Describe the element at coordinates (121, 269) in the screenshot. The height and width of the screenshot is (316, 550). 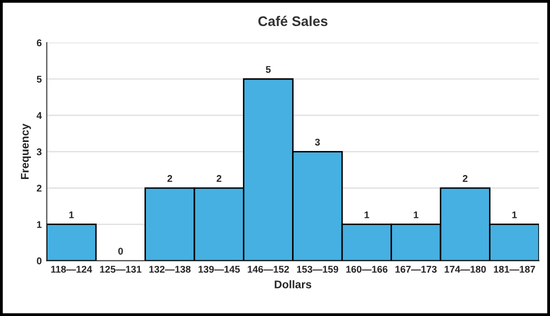
I see `x-tick-label: 125—131` at that location.